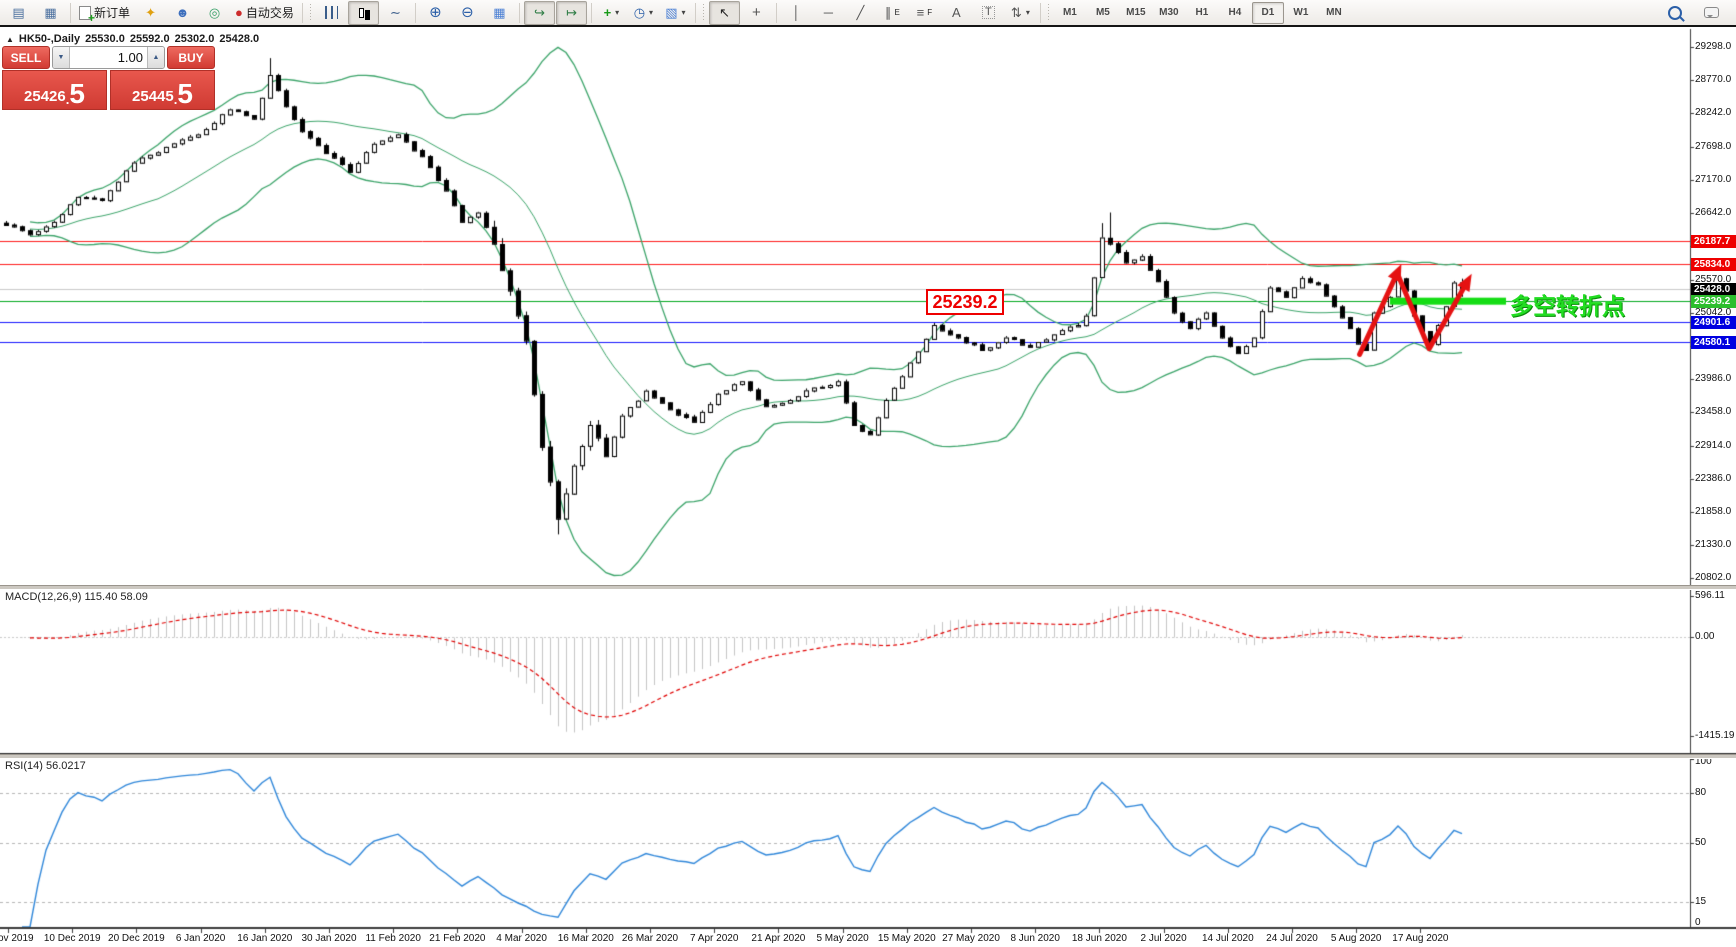 The width and height of the screenshot is (1736, 947). Describe the element at coordinates (264, 13) in the screenshot. I see `autotrading-button: ● 自动交易` at that location.